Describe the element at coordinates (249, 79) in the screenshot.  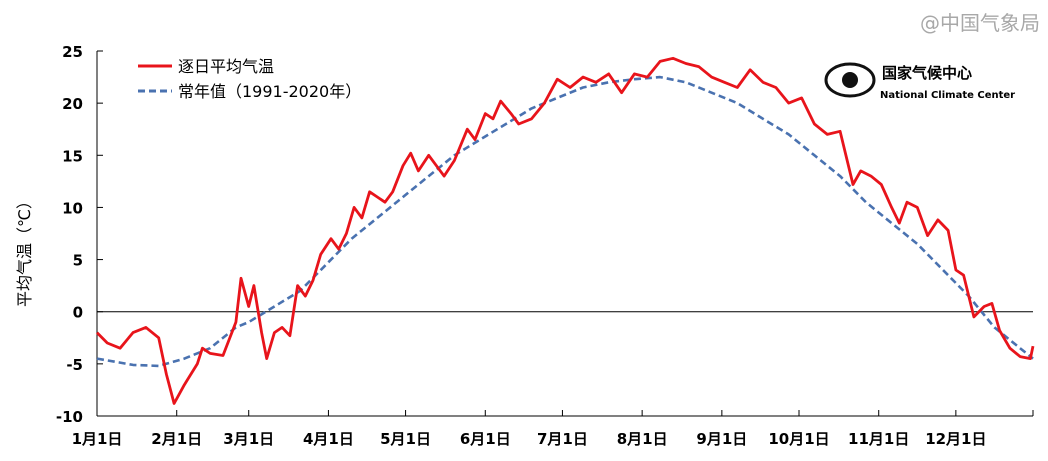
I see `legend: 逐日平均气温 常年值（1991-2020年）` at that location.